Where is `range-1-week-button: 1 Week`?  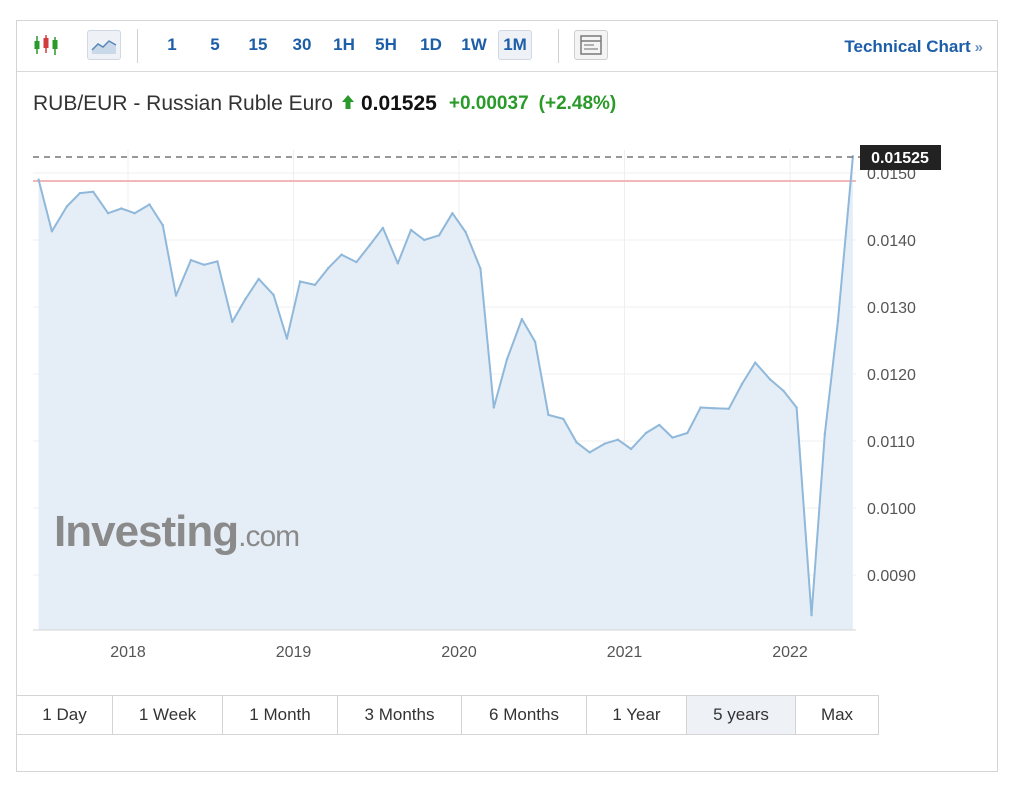
range-1-week-button: 1 Week is located at coordinates (168, 715).